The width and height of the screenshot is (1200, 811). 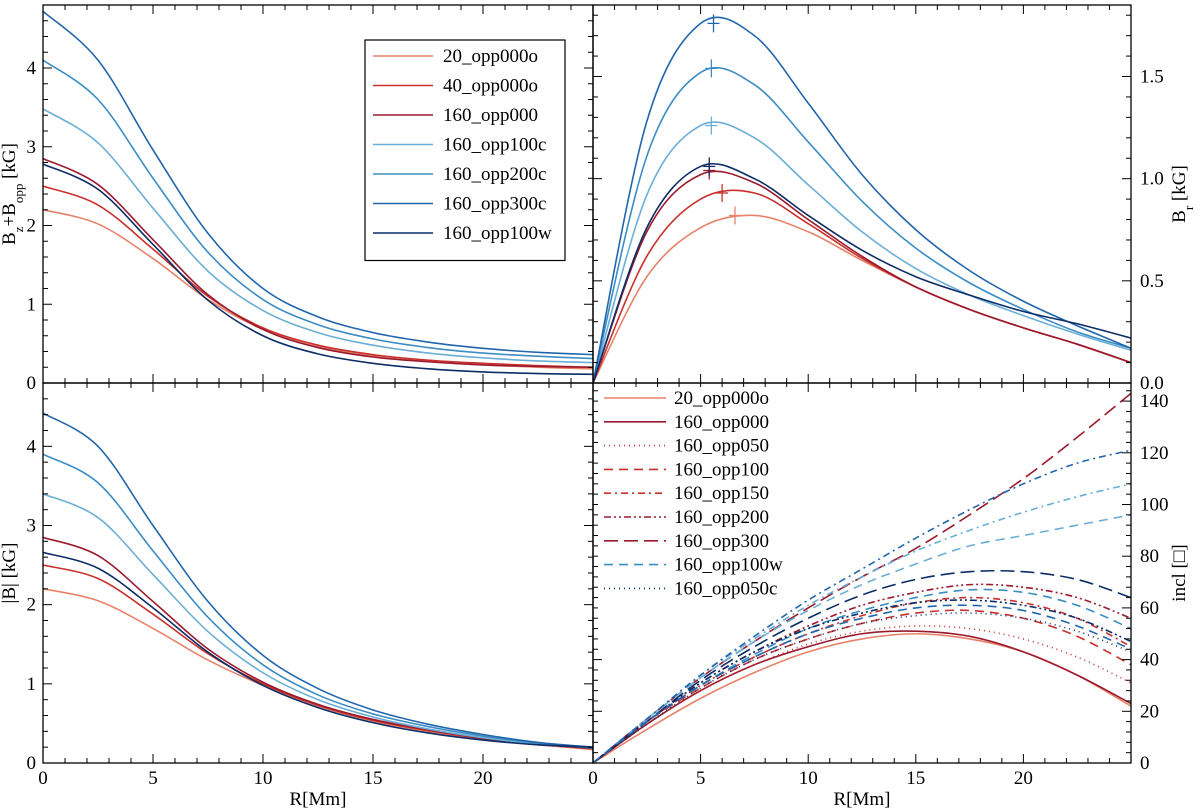 What do you see at coordinates (10, 573) in the screenshot?
I see `y-axis-label: |B| [kG]` at bounding box center [10, 573].